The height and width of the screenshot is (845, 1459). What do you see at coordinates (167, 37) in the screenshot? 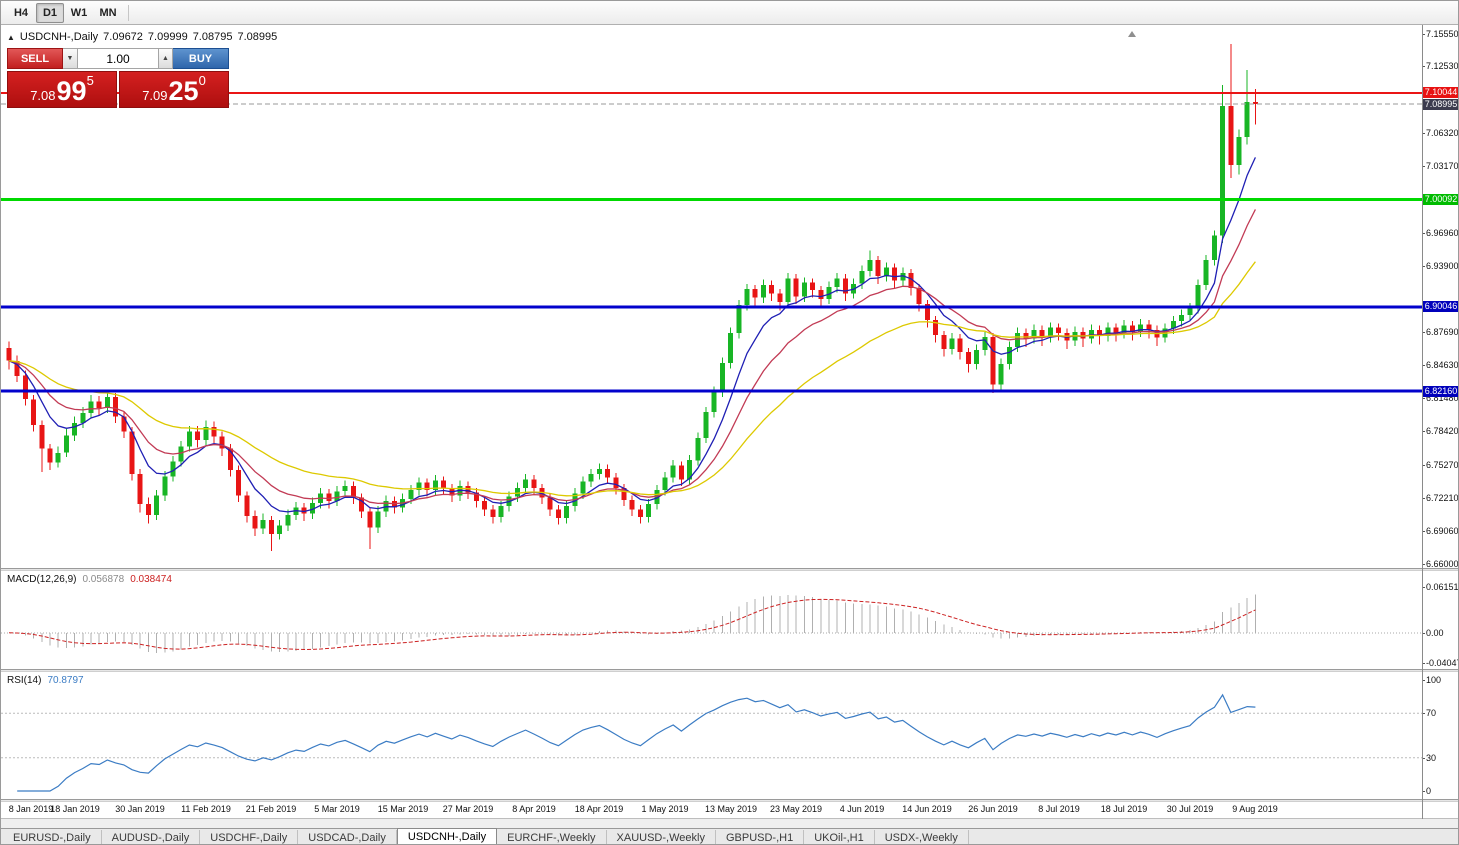
I see `ohlc-high: 7.09999` at bounding box center [167, 37].